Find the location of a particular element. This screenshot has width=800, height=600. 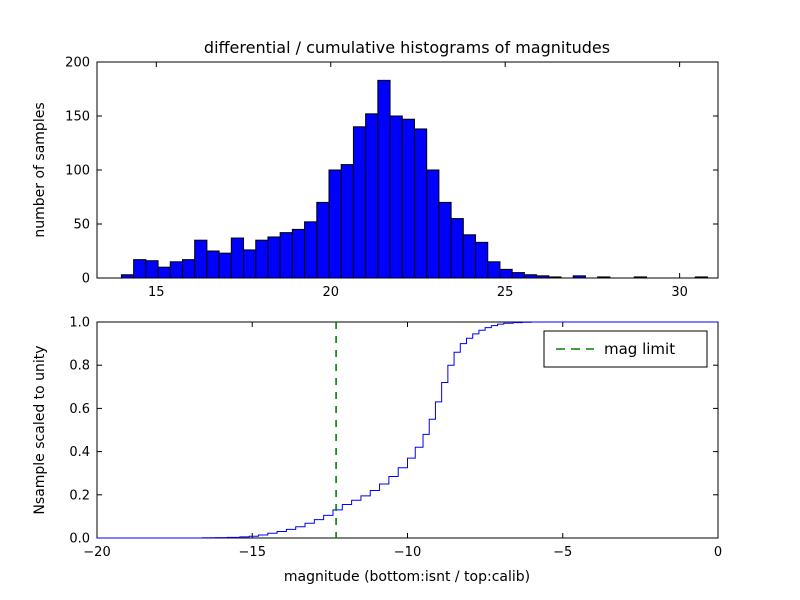

svg-text: 200 is located at coordinates (77, 63).